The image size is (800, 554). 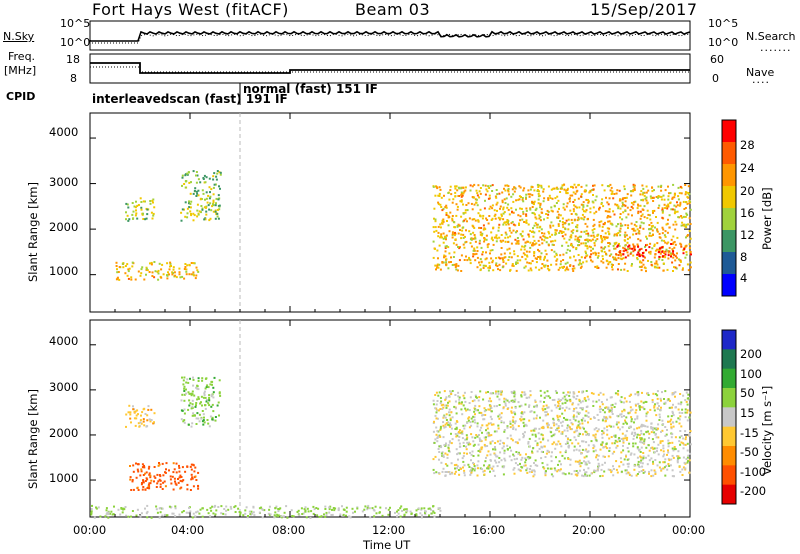 What do you see at coordinates (729, 153) in the screenshot?
I see `power-colorbar-swatch` at bounding box center [729, 153].